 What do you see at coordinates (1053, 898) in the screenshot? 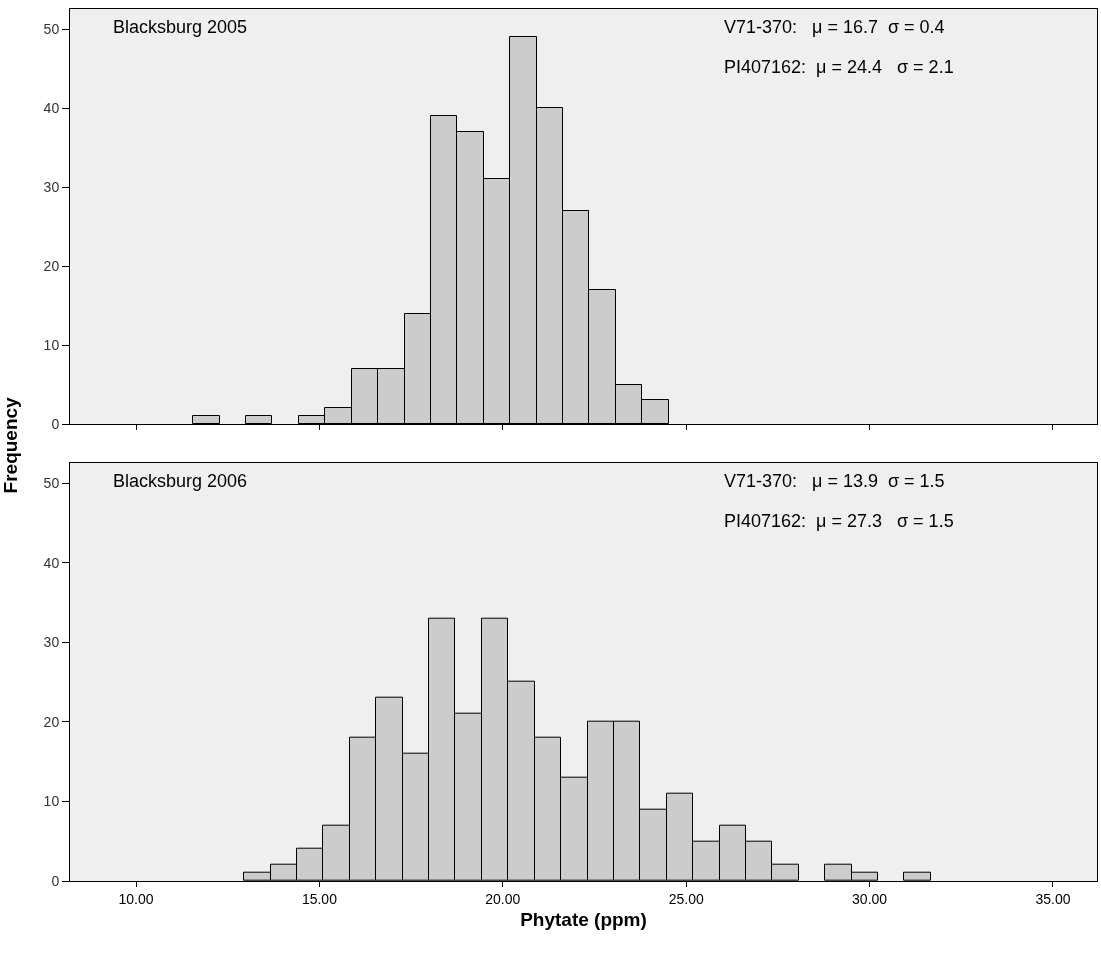
I see `x-tick-label: 35.00` at bounding box center [1053, 898].